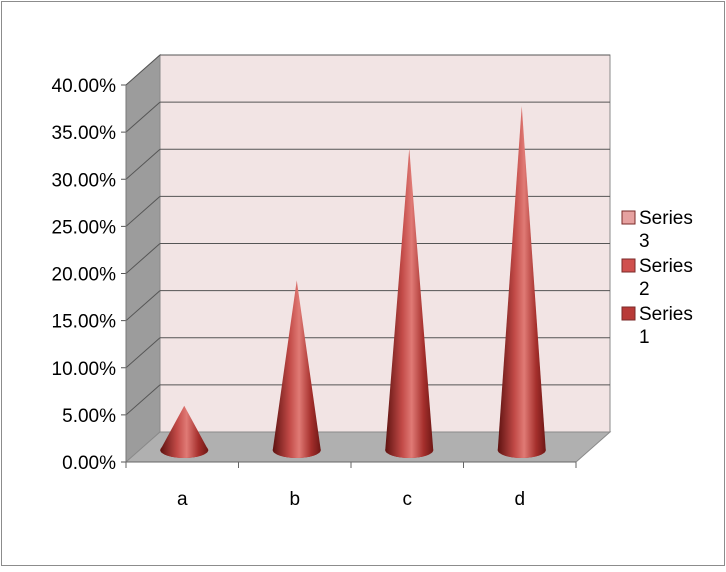 Image resolution: width=726 pixels, height=572 pixels. I want to click on y-tick-label: 30.00%, so click(84, 180).